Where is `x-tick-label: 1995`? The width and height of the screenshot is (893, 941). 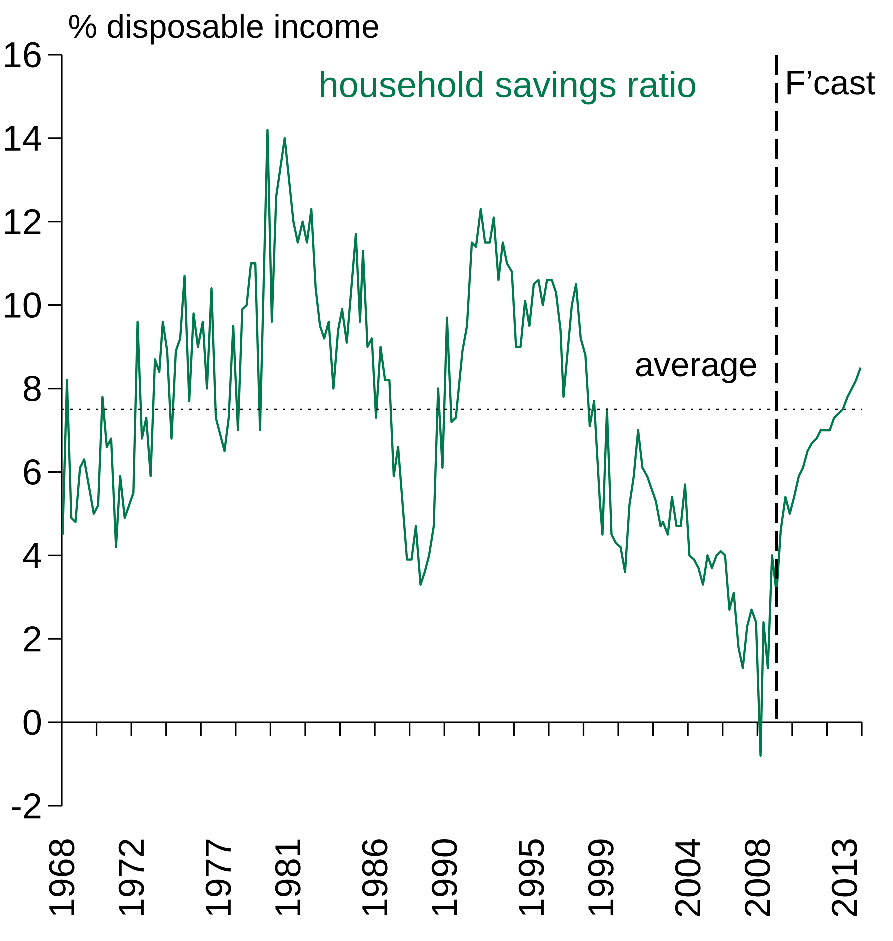
x-tick-label: 1995 is located at coordinates (531, 878).